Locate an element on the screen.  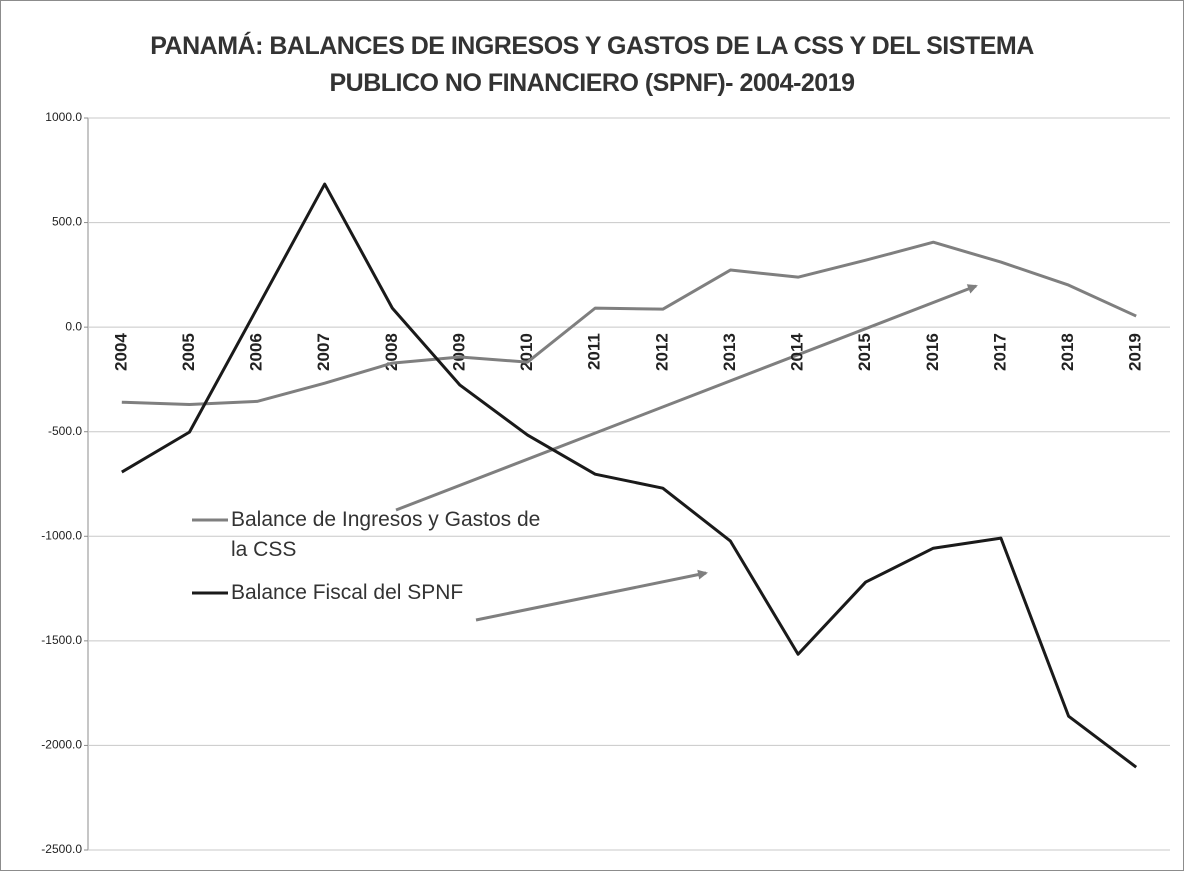
y-tick-label: -500.0 is located at coordinates (65, 431).